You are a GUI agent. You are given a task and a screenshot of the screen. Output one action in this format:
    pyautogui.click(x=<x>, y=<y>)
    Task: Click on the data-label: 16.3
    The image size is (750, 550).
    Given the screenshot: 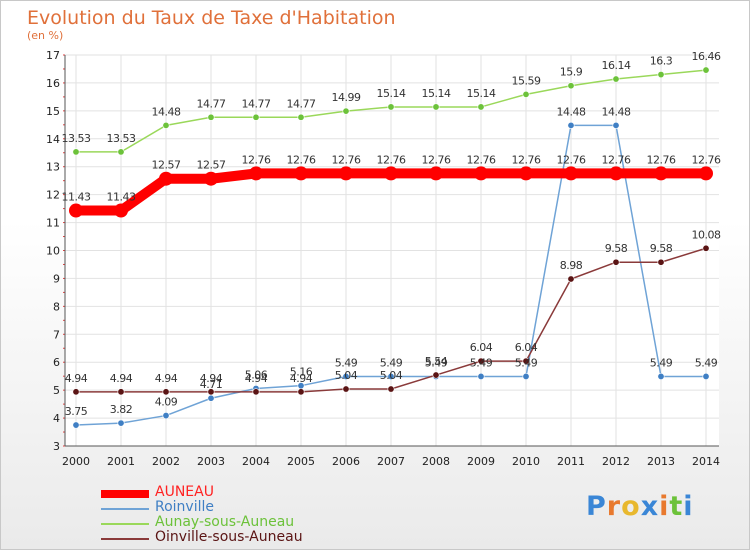 What is the action you would take?
    pyautogui.click(x=661, y=61)
    